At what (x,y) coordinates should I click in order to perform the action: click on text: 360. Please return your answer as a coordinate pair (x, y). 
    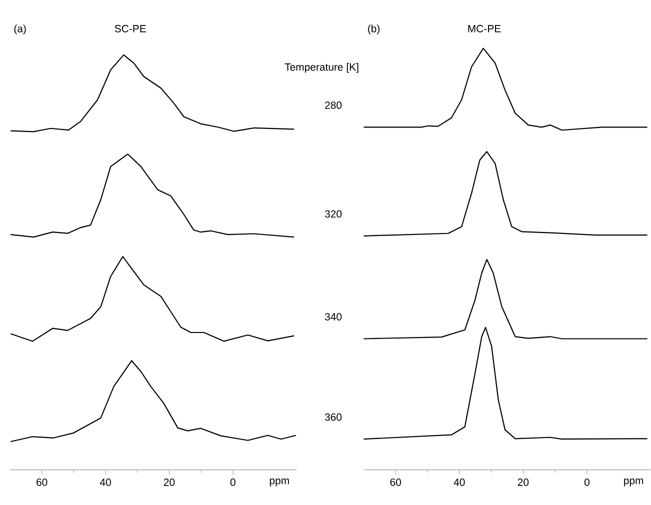
    Looking at the image, I should click on (333, 417).